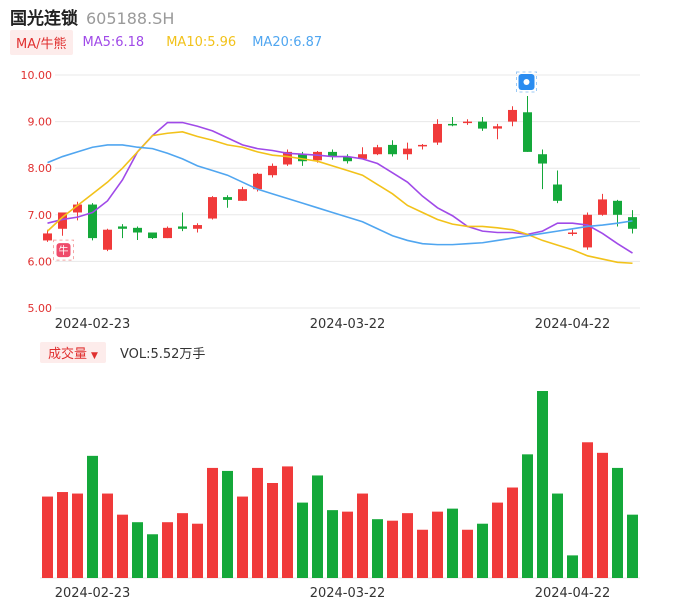  What do you see at coordinates (340, 195) in the screenshot?
I see `ma-line-ma20` at bounding box center [340, 195].